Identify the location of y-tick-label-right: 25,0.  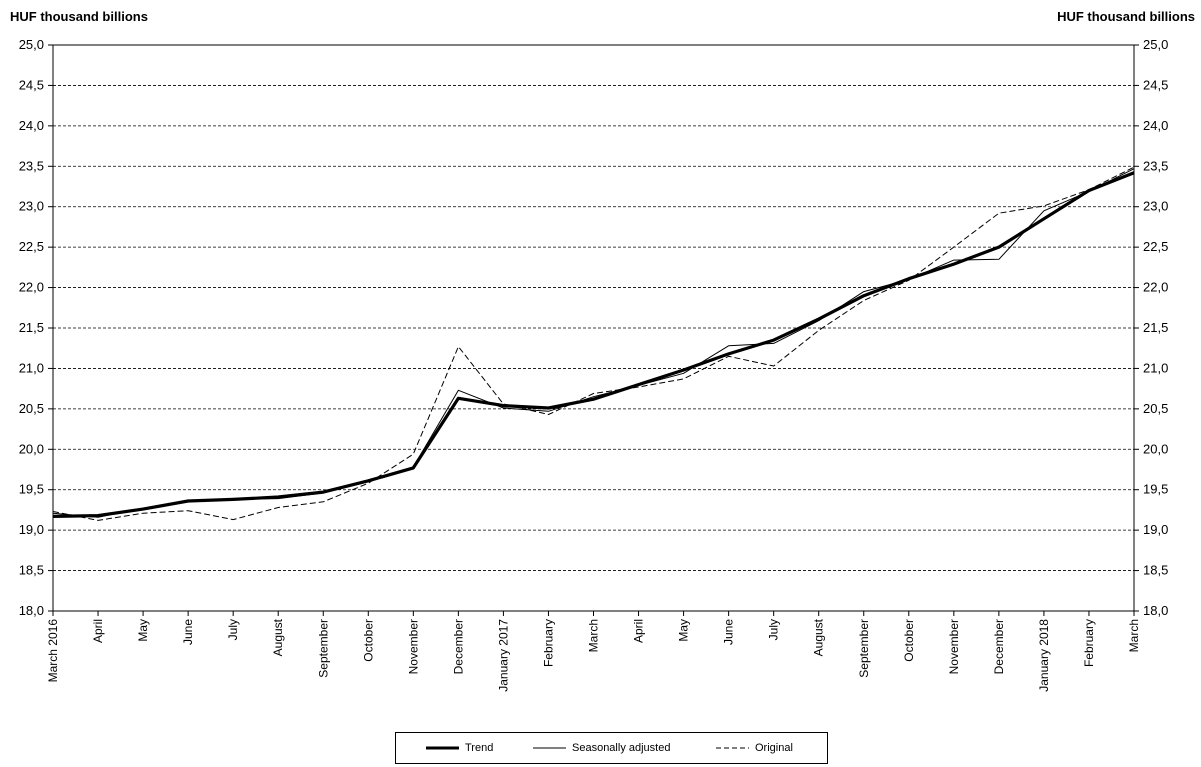
(1155, 44).